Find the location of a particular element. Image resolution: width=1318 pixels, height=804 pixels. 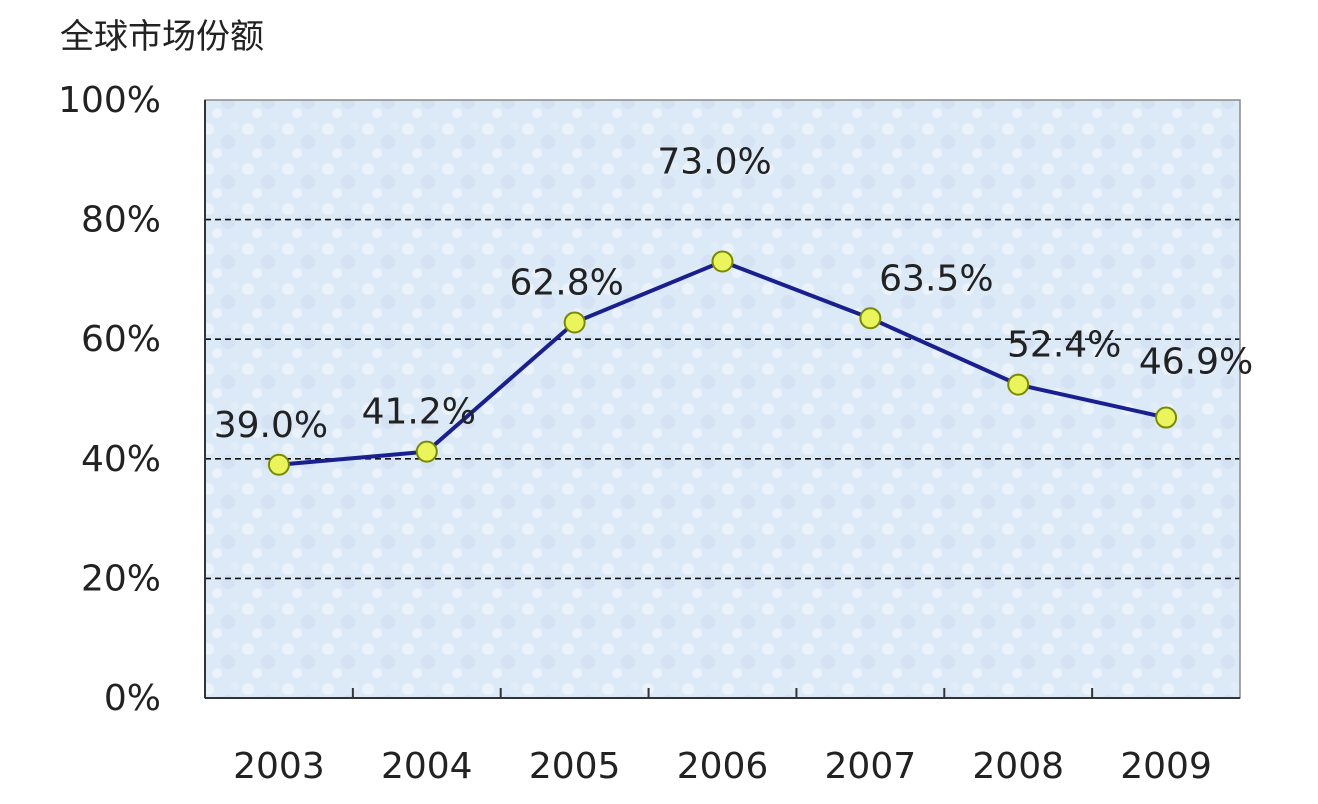

data-label: 39.0% is located at coordinates (271, 425).